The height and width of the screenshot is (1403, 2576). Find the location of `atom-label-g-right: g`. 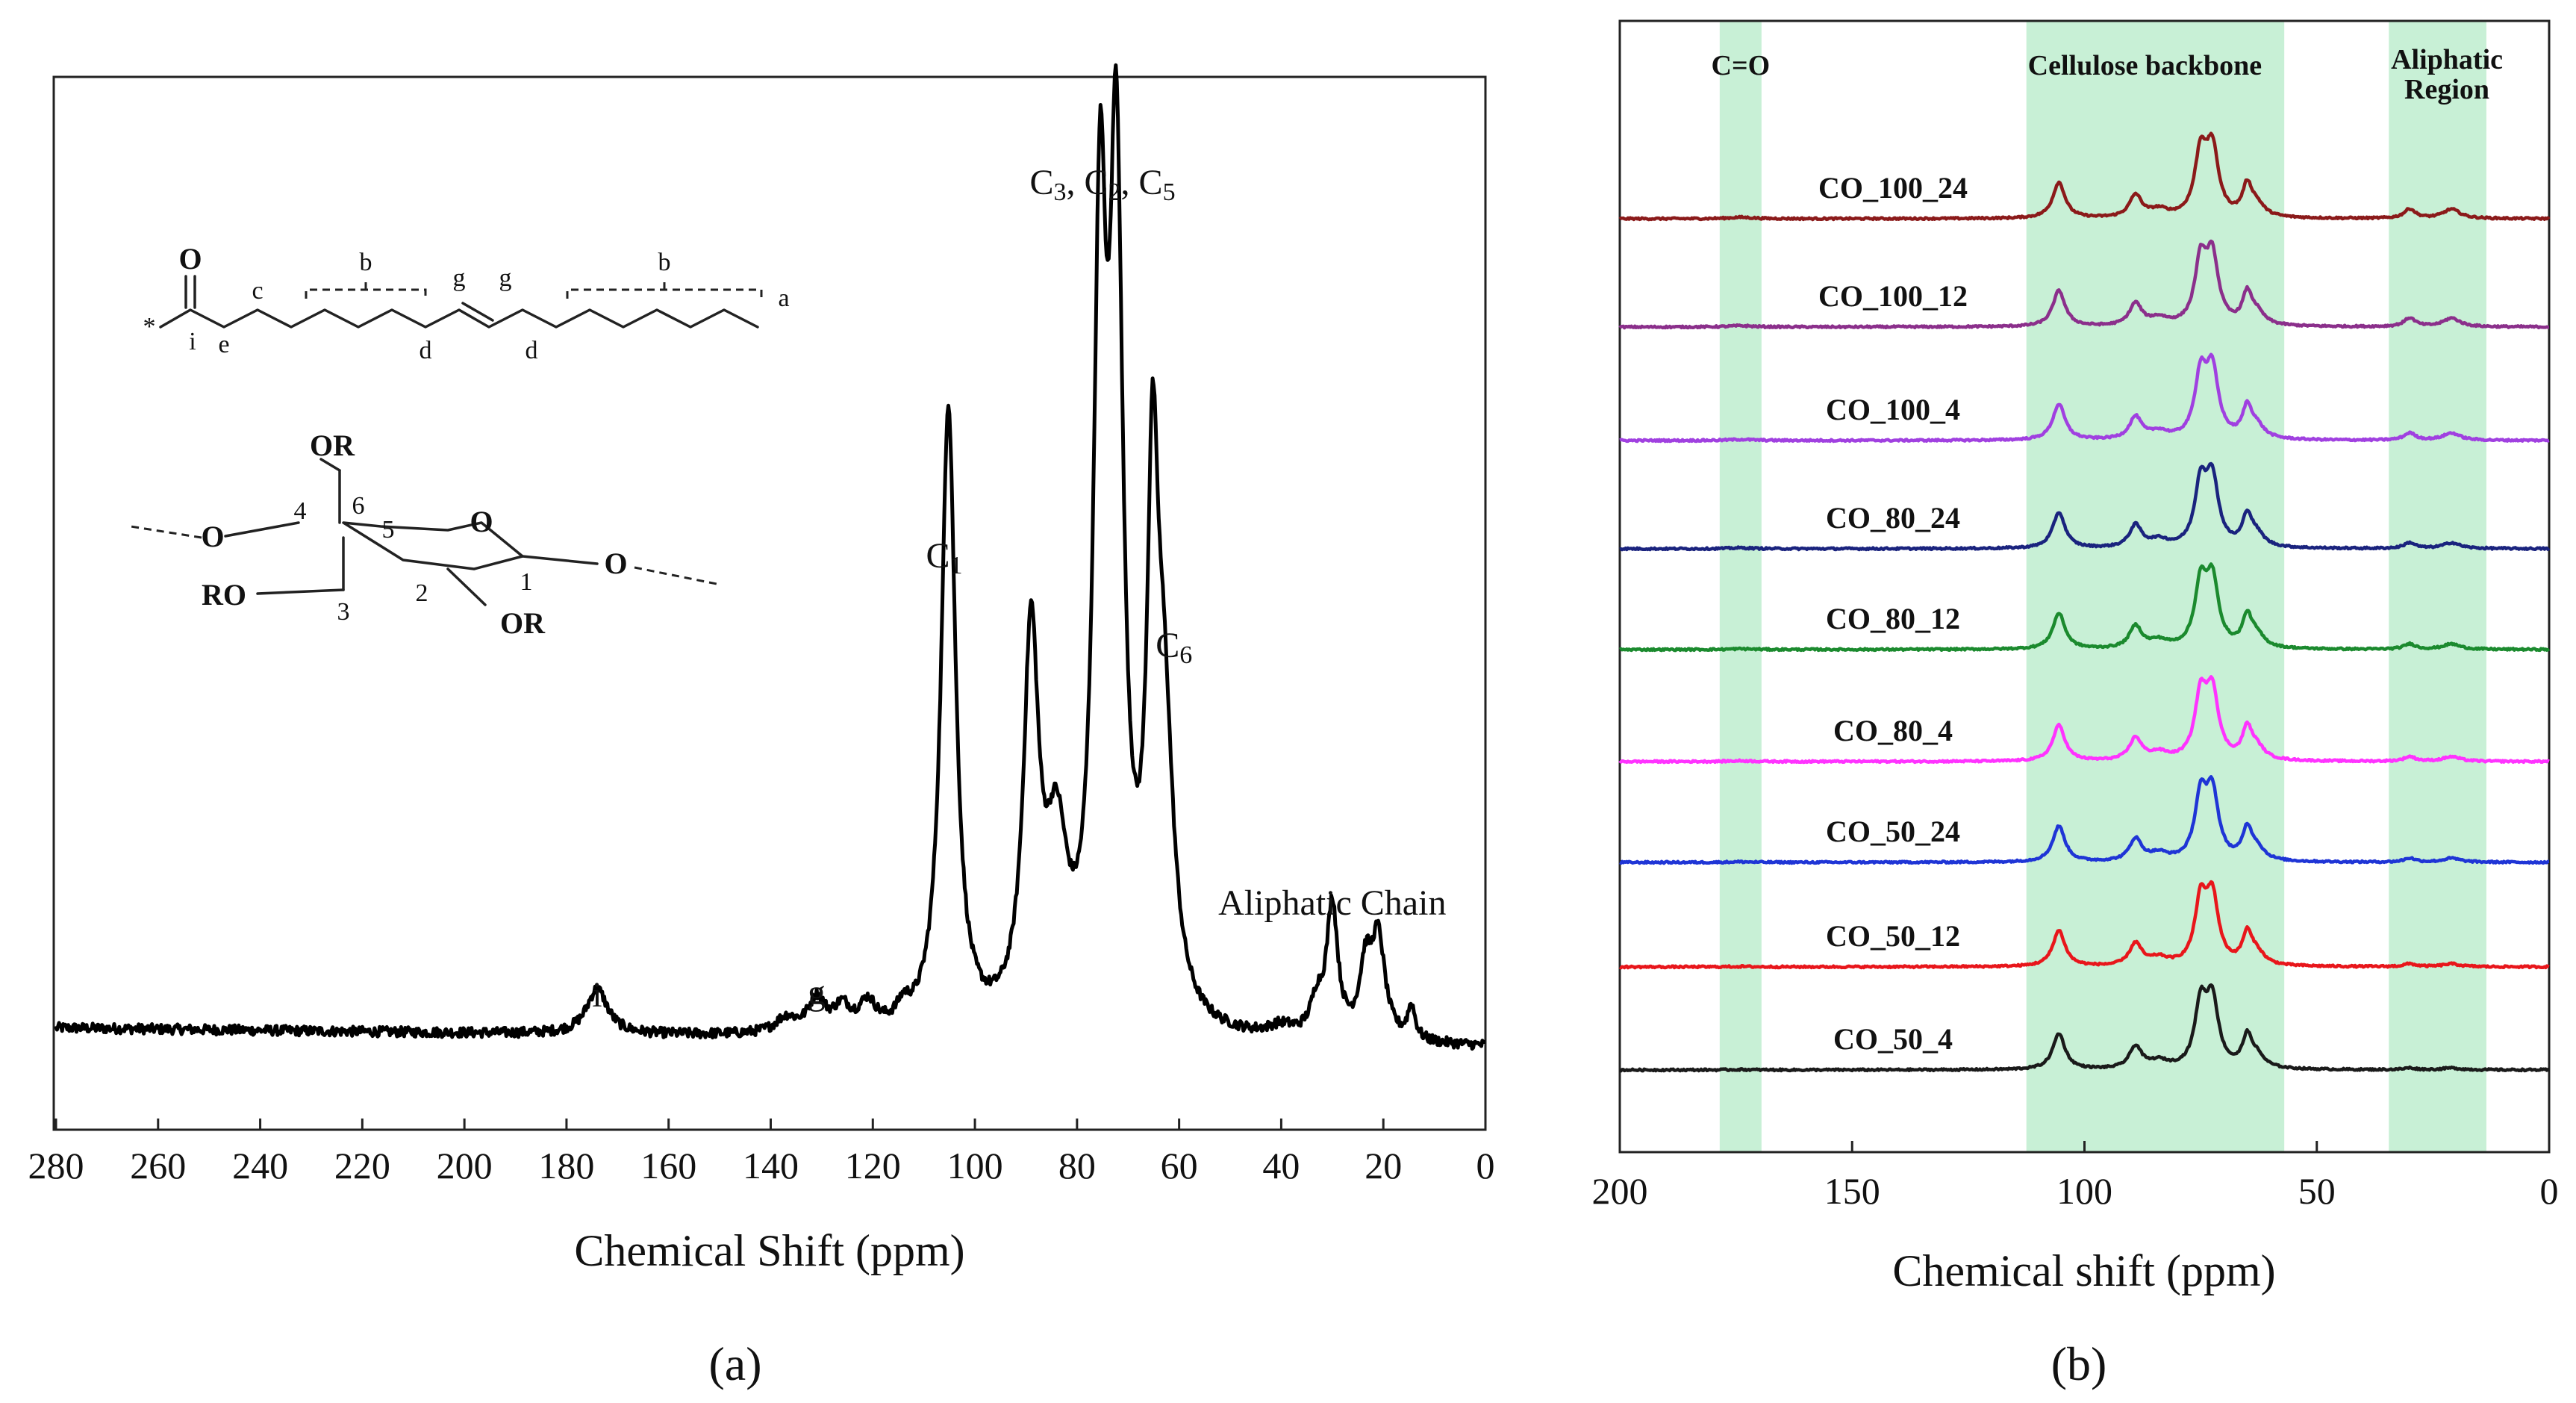

atom-label-g-right: g is located at coordinates (505, 278).